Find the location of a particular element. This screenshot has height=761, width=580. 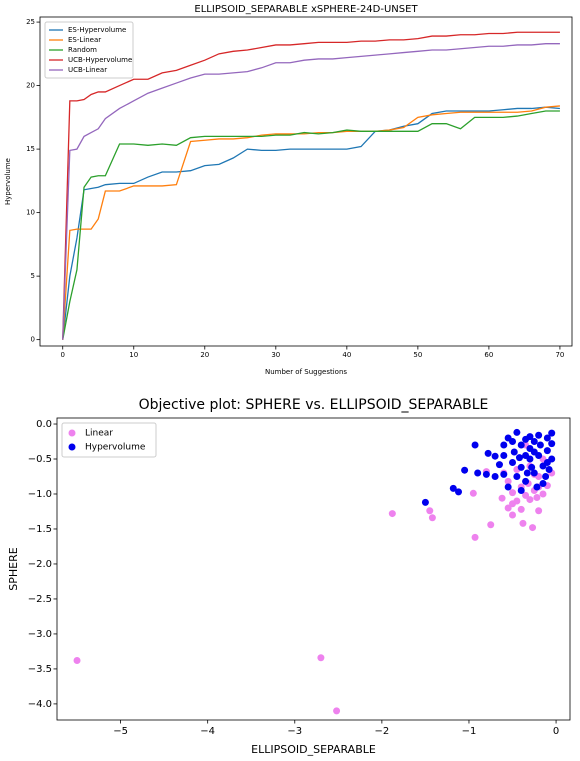

legend: Linear Hypervolume is located at coordinates (109, 440).